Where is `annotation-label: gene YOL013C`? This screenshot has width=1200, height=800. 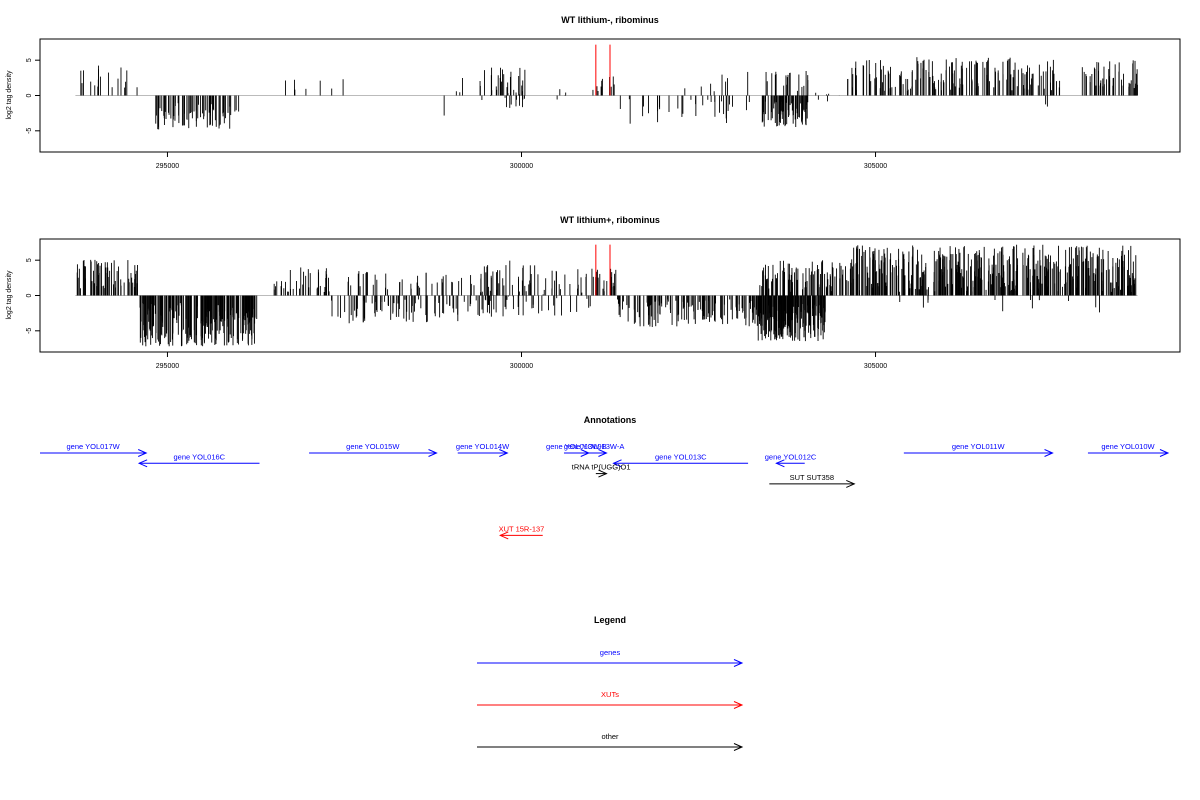 annotation-label: gene YOL013C is located at coordinates (681, 456).